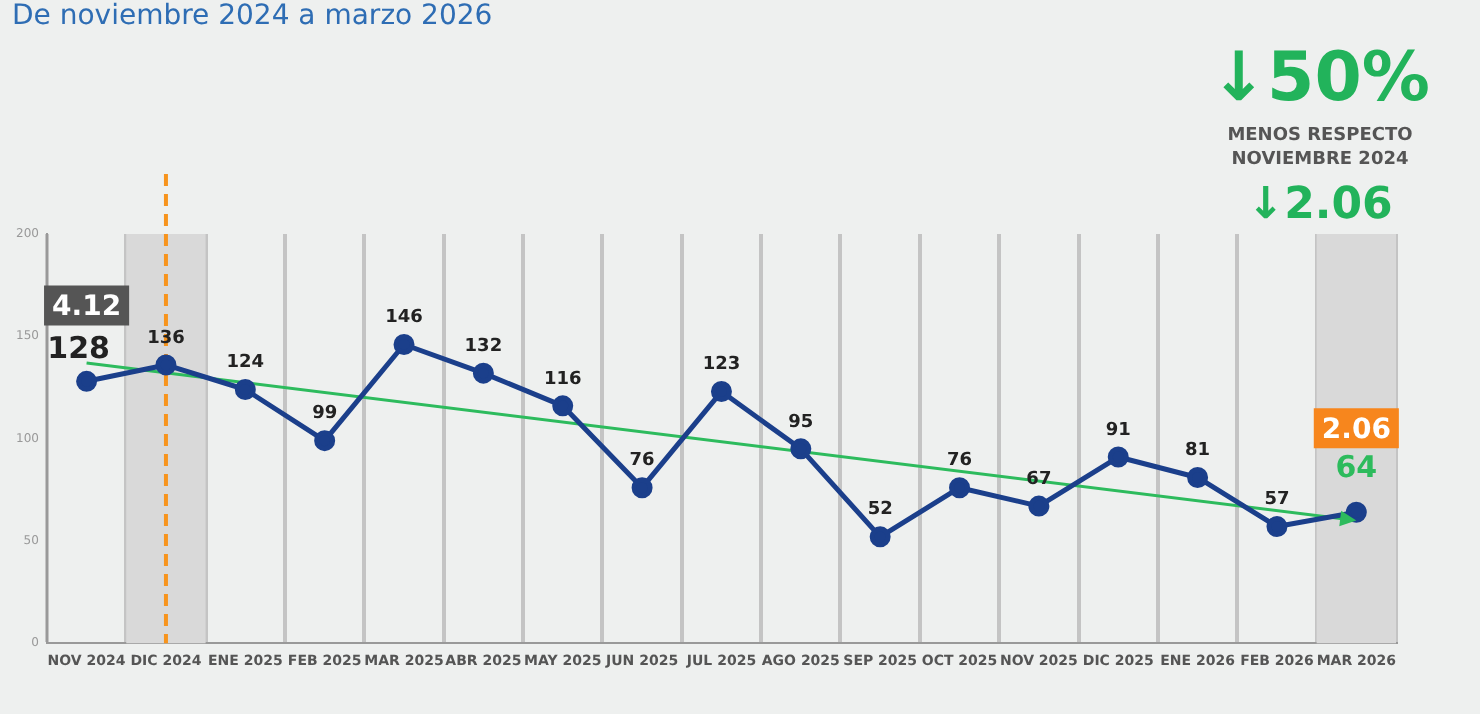 This screenshot has height=714, width=1480. I want to click on data-label: 124, so click(245, 363).